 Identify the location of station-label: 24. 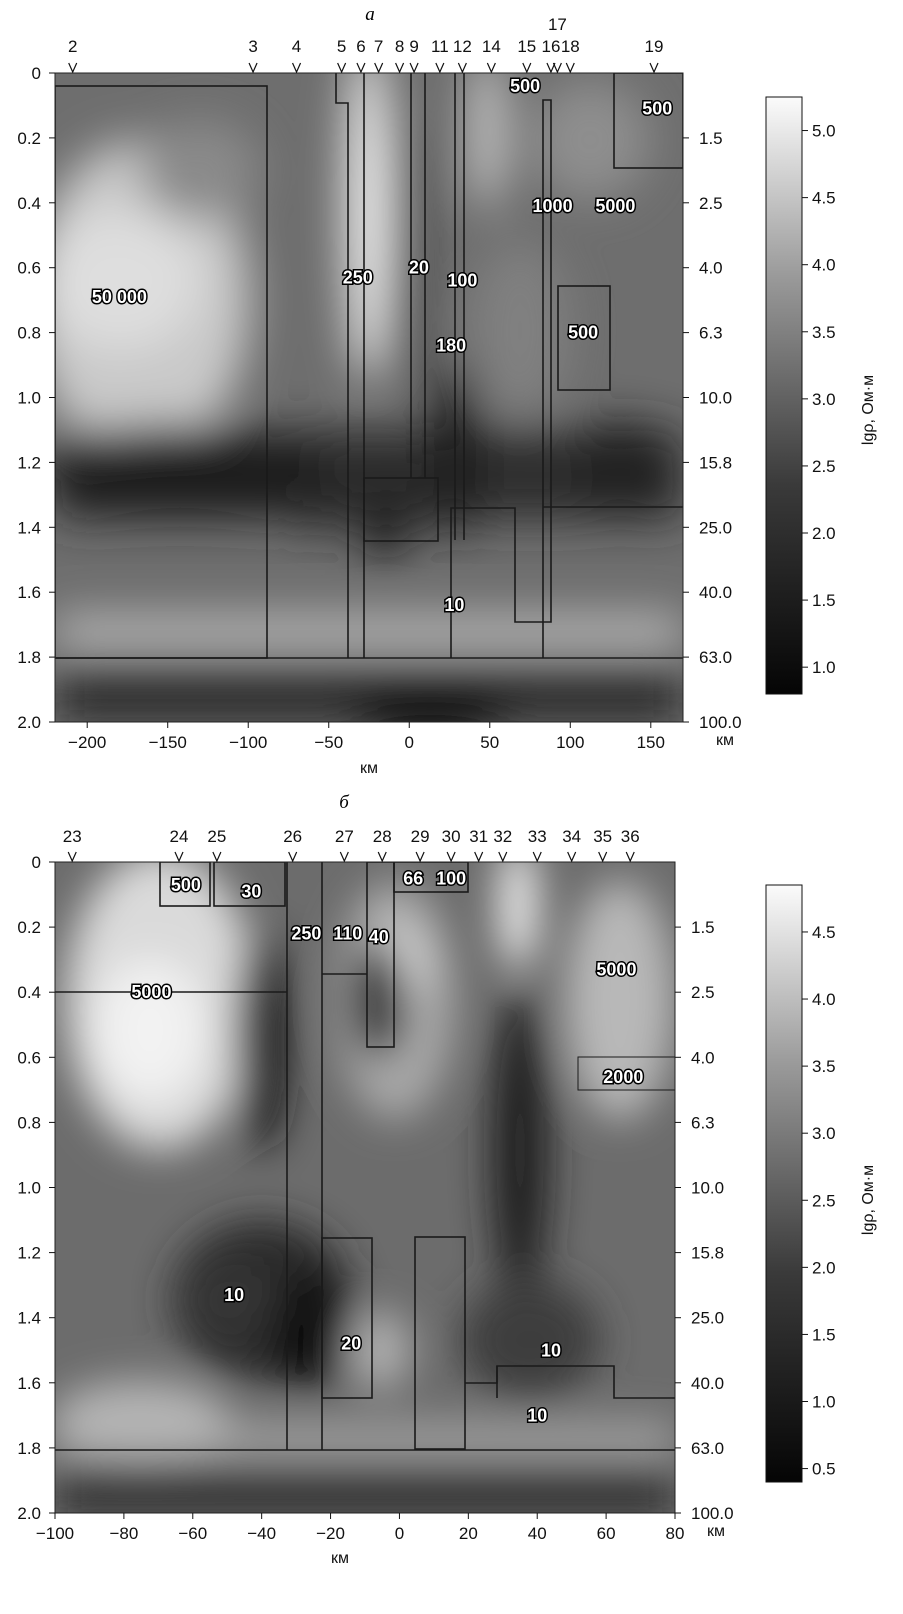
(179, 836).